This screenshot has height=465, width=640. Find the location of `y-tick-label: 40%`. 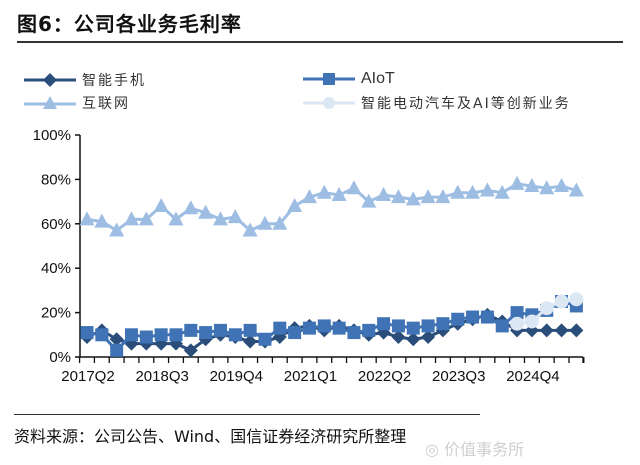

y-tick-label: 40% is located at coordinates (56, 268).